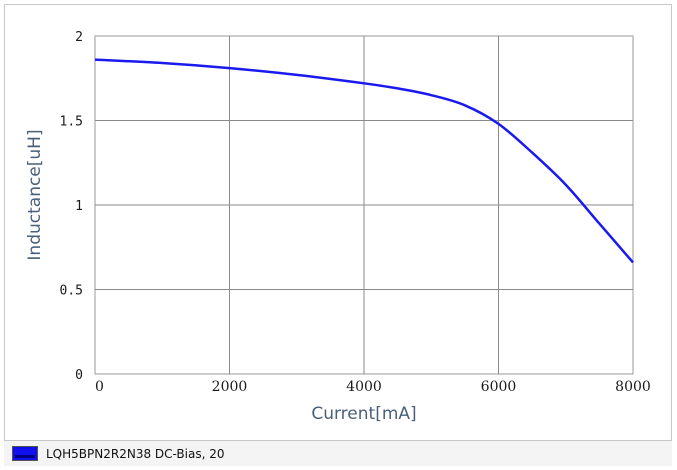 The width and height of the screenshot is (677, 470). I want to click on y-tick-label: 1, so click(79, 206).